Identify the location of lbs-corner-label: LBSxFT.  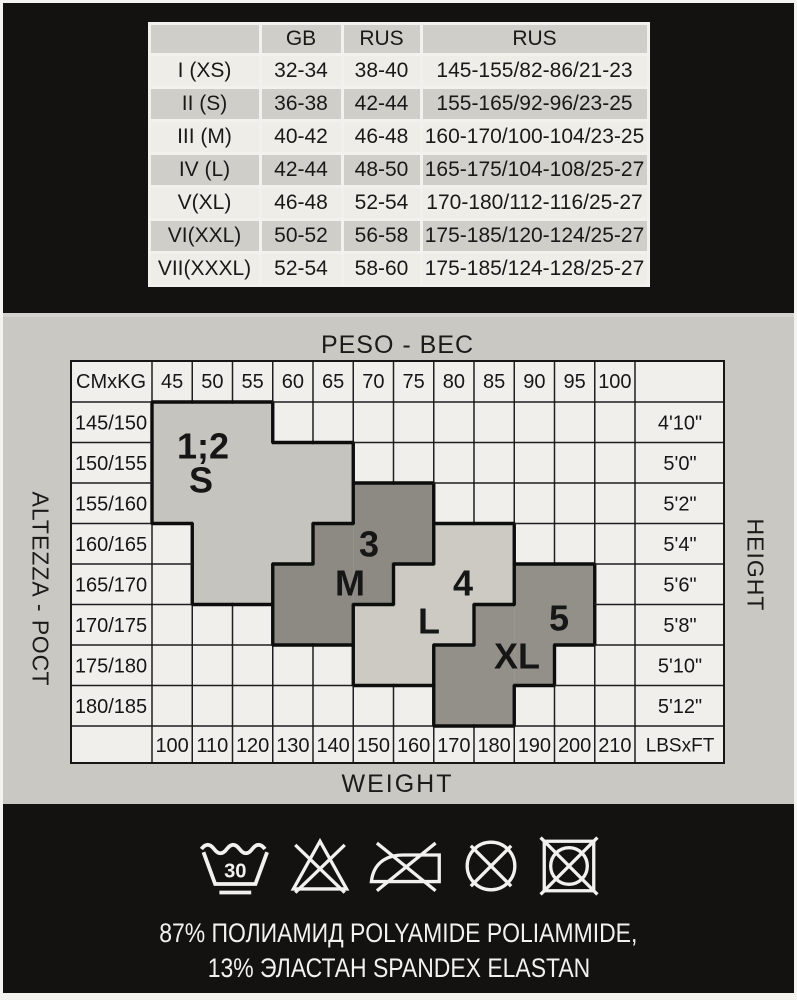
(680, 746).